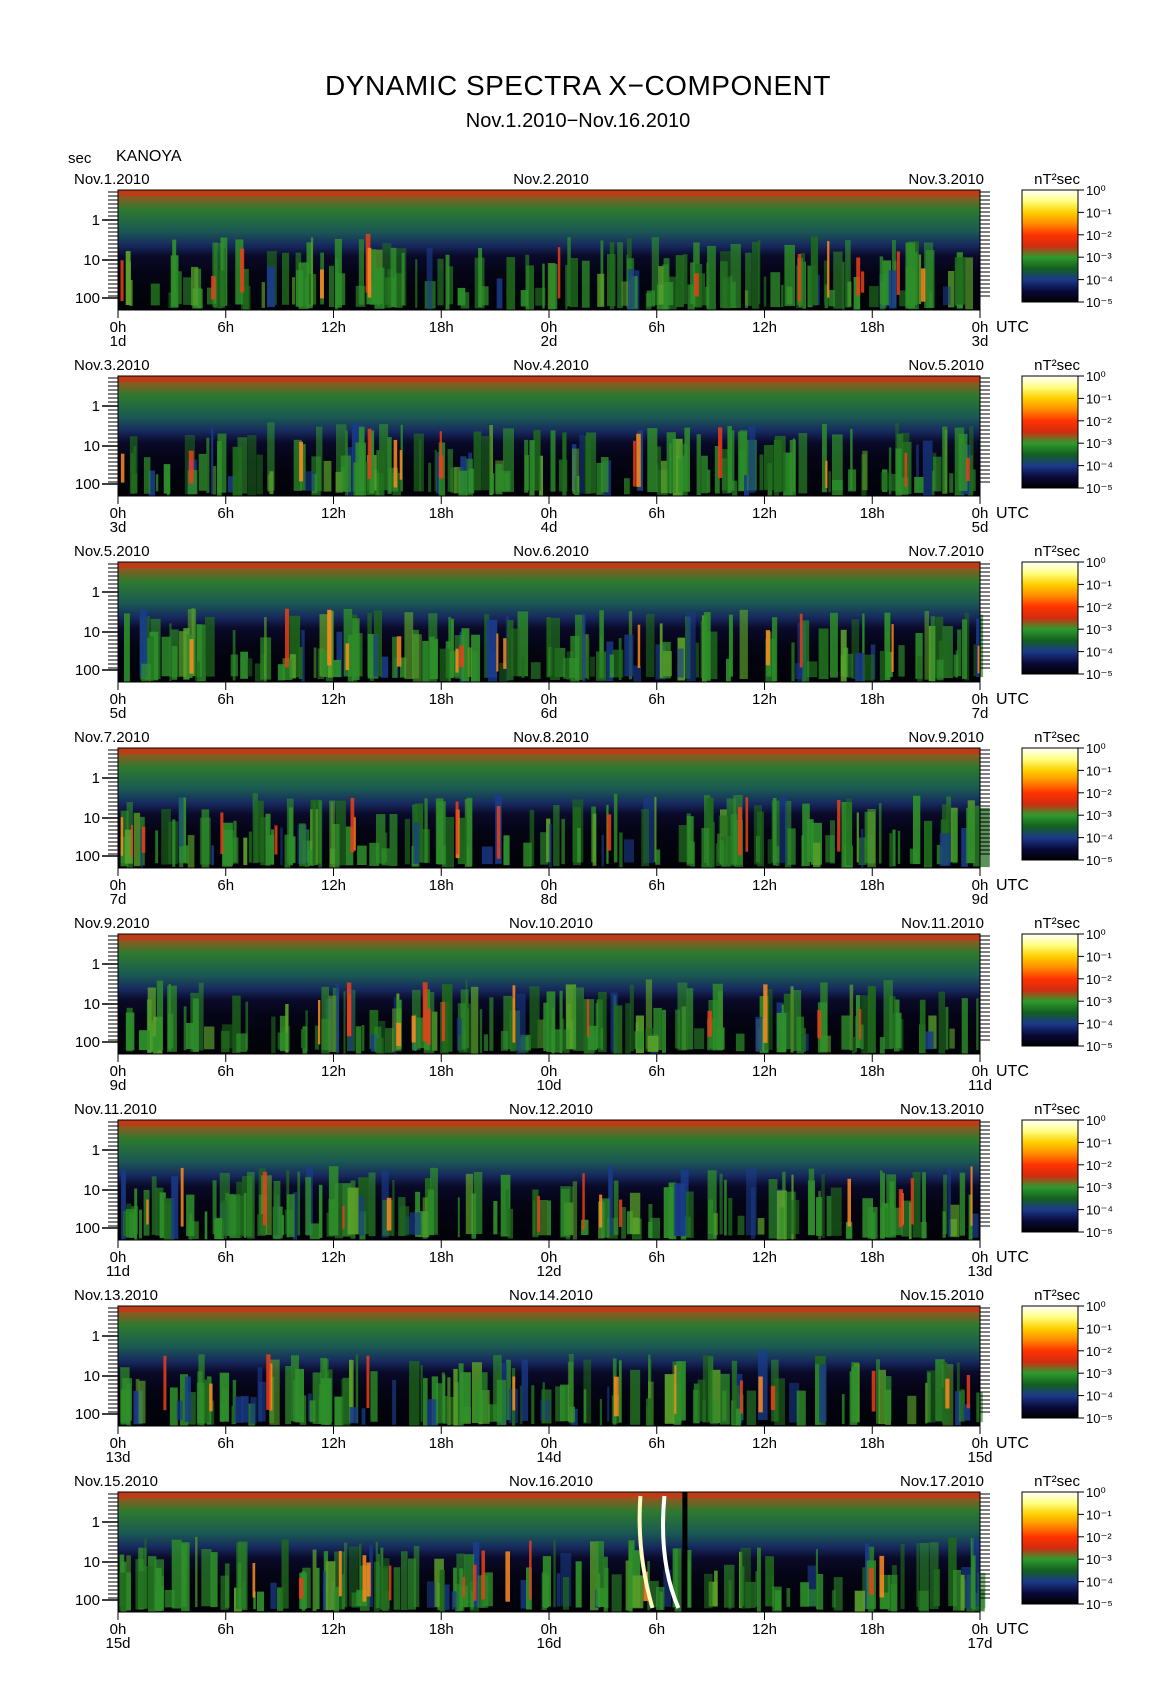 This screenshot has width=1156, height=1704. Describe the element at coordinates (551, 923) in the screenshot. I see `panel-date-mid: Nov.10.2010` at that location.